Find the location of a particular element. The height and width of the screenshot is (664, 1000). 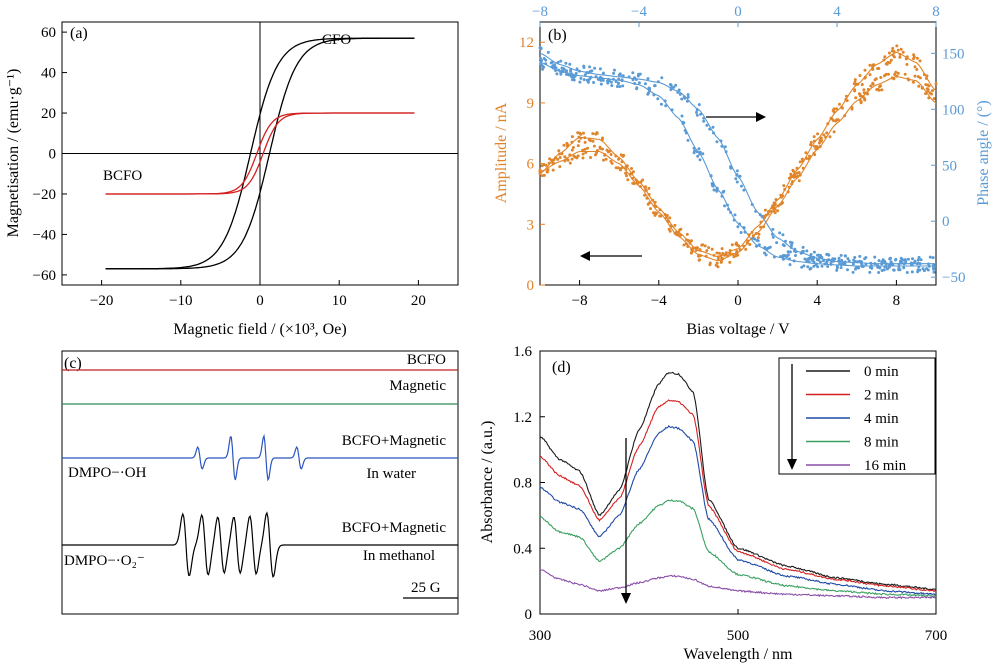

panel-b-ylabel-right: Phase angle / (°) is located at coordinates (983, 152).